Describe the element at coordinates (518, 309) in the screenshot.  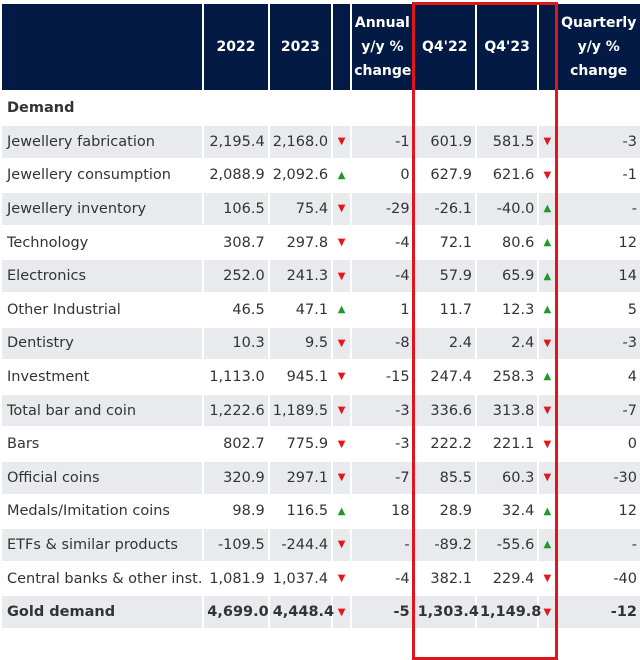
I see `value-q4-23: 12.3` at that location.